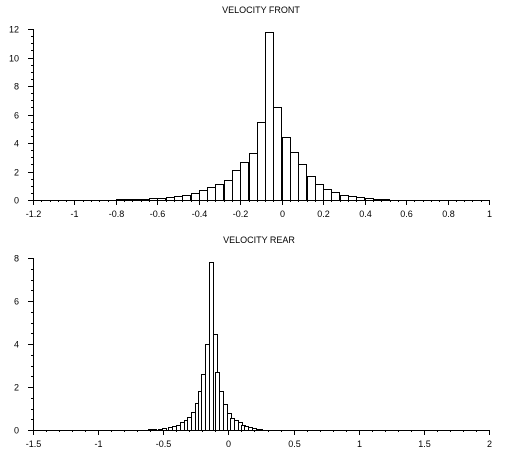 Image resolution: width=514 pixels, height=458 pixels. What do you see at coordinates (489, 444) in the screenshot?
I see `x-tick-label: 2` at bounding box center [489, 444].